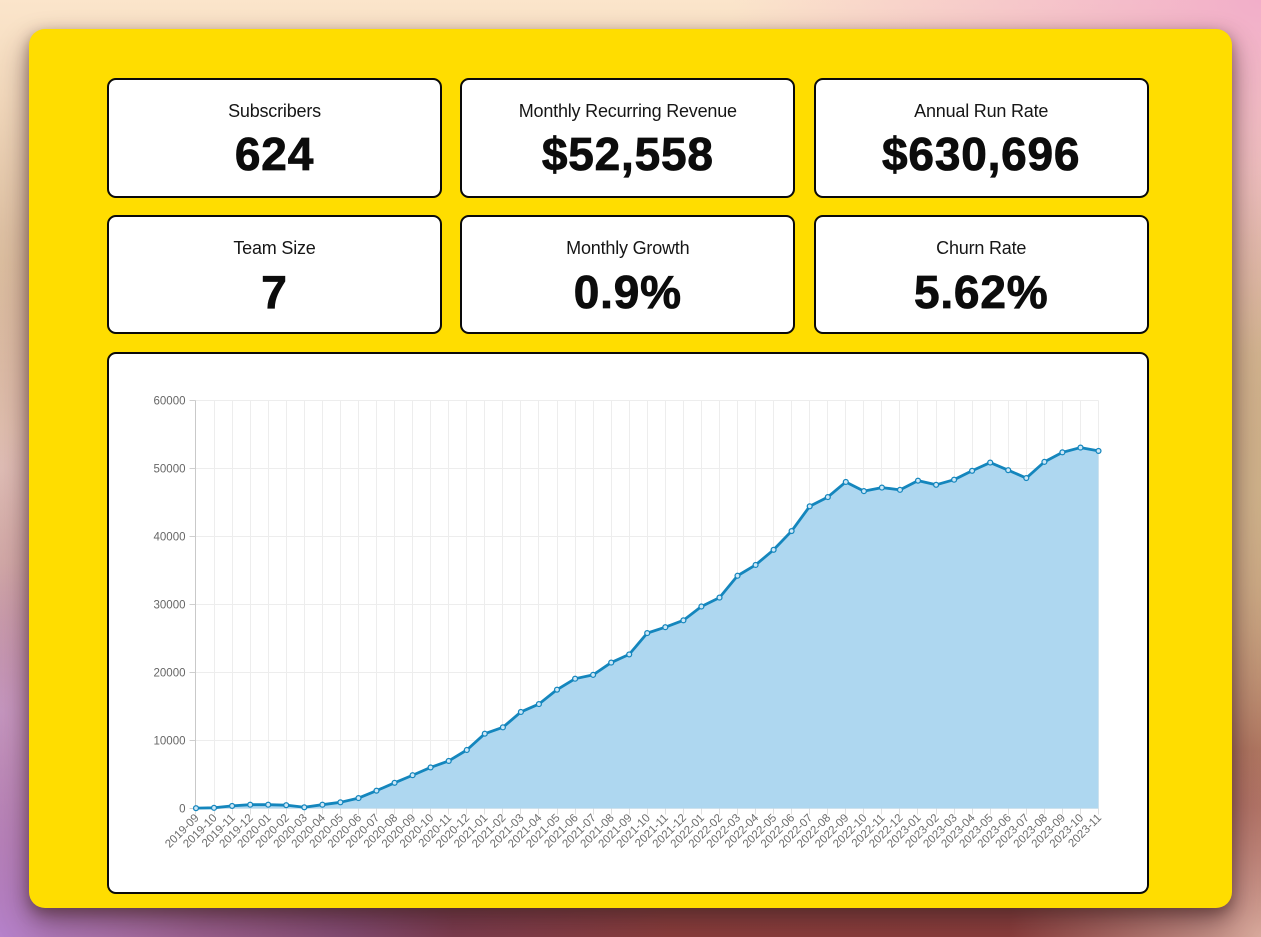 This screenshot has height=937, width=1261. What do you see at coordinates (170, 402) in the screenshot?
I see `svg-text: 60000` at bounding box center [170, 402].